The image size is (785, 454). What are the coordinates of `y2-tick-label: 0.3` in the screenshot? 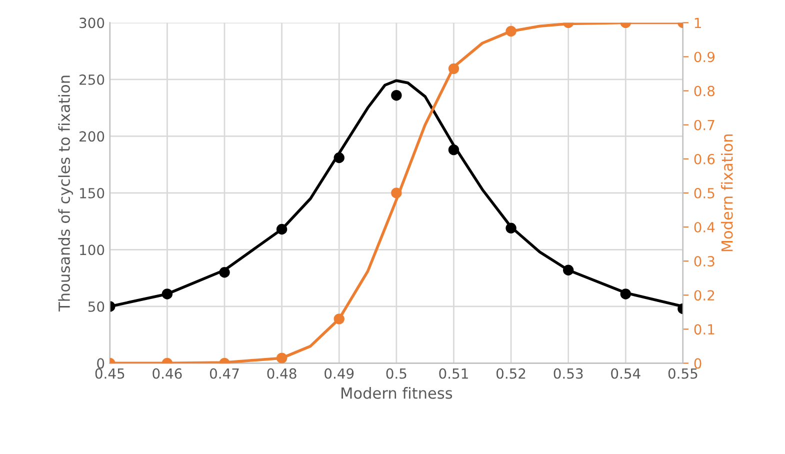 It's located at (704, 261).